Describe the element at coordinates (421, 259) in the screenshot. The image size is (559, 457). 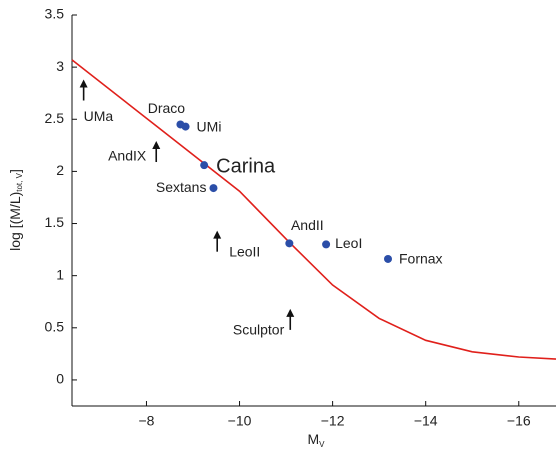
I see `point-label: Fornax` at that location.